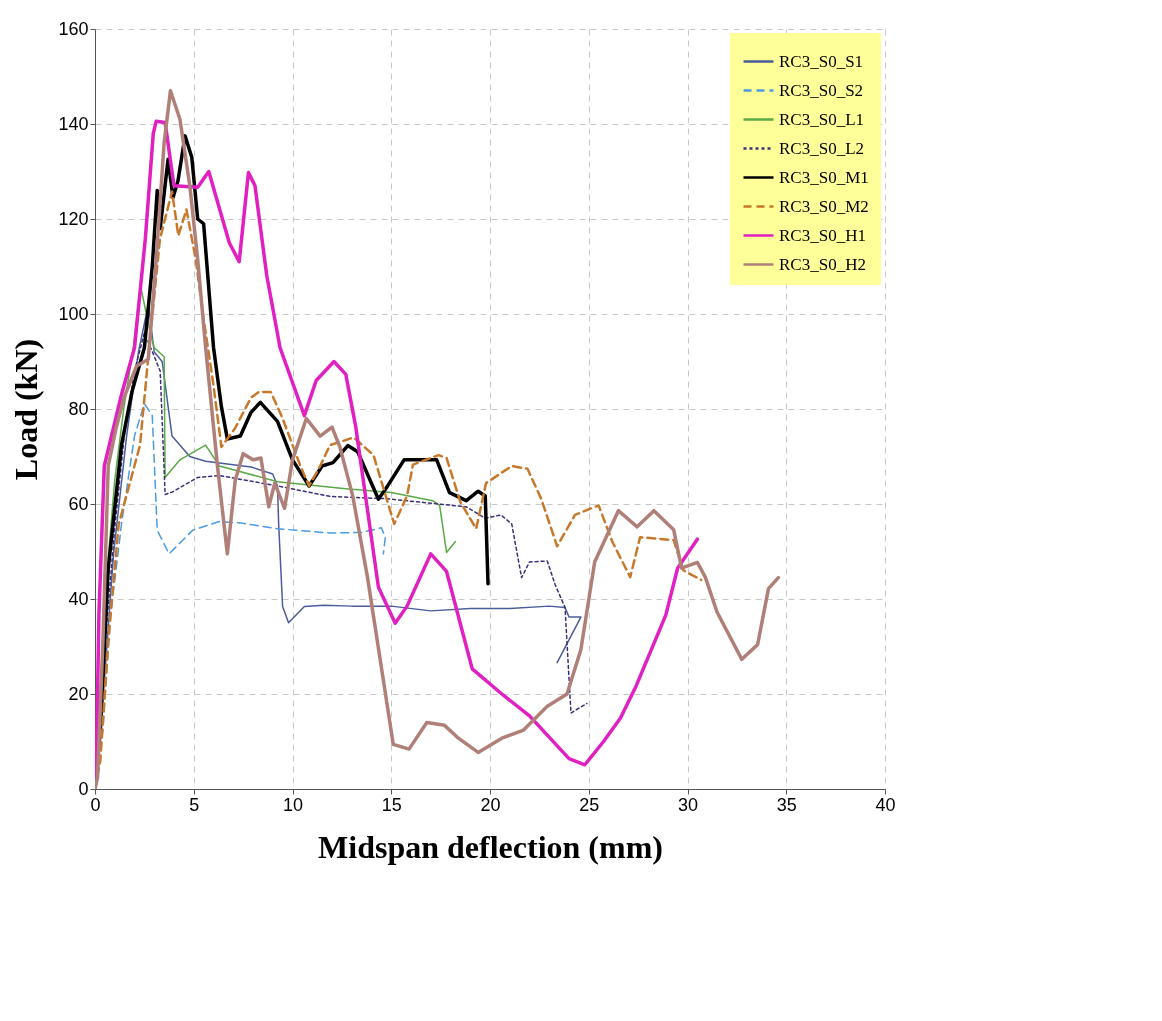  What do you see at coordinates (78, 693) in the screenshot?
I see `y-tick-label: 20` at bounding box center [78, 693].